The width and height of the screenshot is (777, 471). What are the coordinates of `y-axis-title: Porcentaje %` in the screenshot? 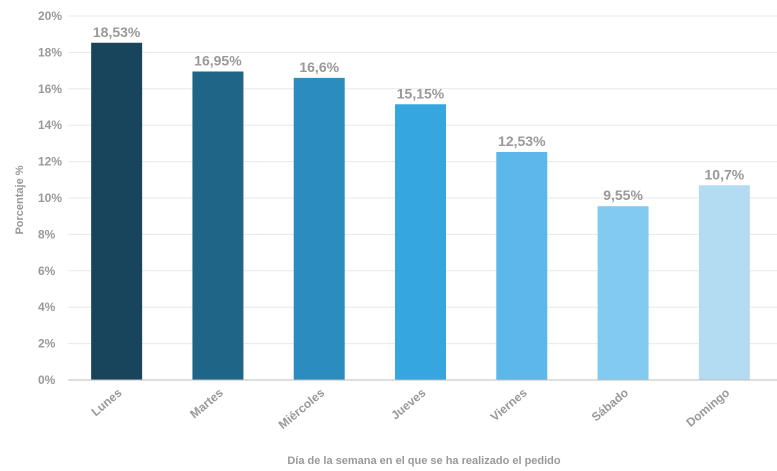 It's located at (20, 199).